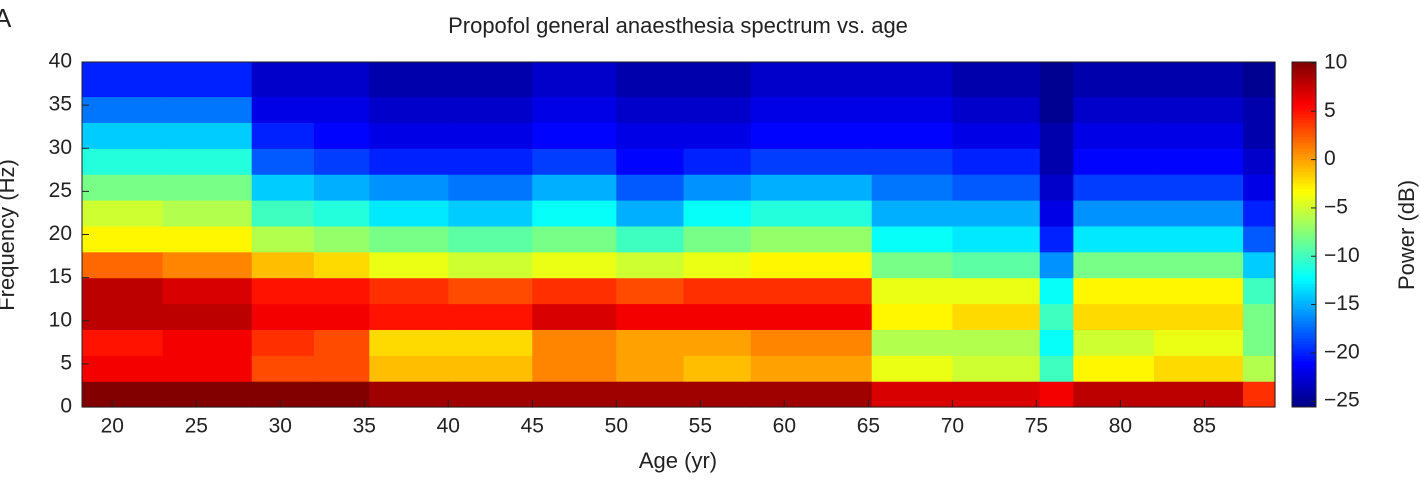 This screenshot has height=490, width=1420. Describe the element at coordinates (364, 426) in the screenshot. I see `x-tick-label: 35` at that location.